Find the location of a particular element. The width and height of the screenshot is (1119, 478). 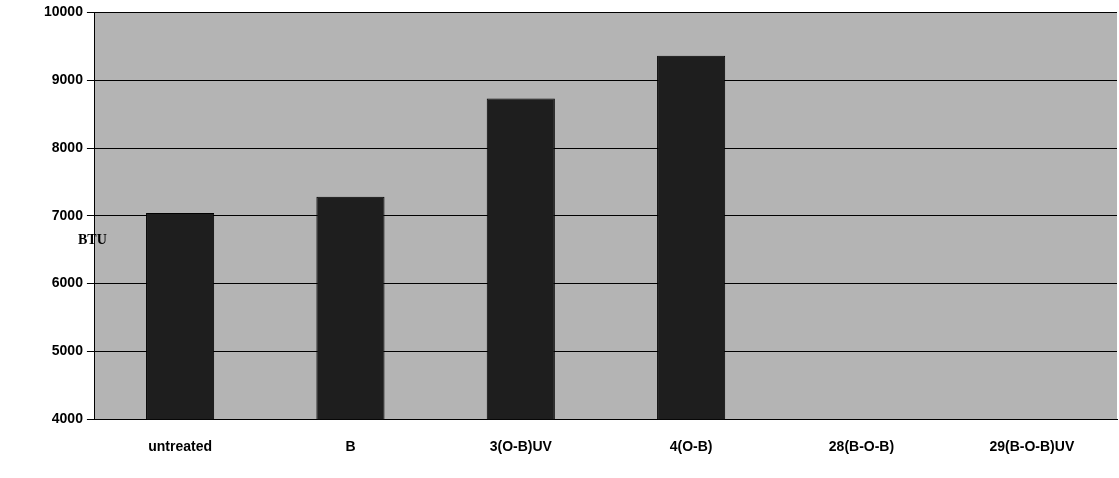

y-tick-label: 9000 is located at coordinates (67, 79).